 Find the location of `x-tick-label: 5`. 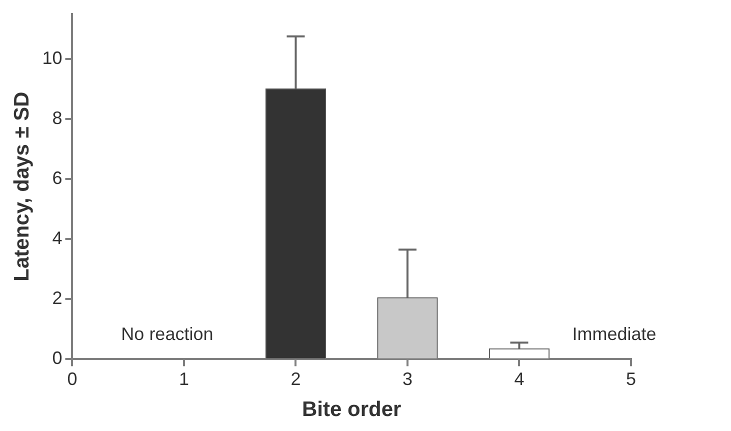

x-tick-label: 5 is located at coordinates (631, 378).